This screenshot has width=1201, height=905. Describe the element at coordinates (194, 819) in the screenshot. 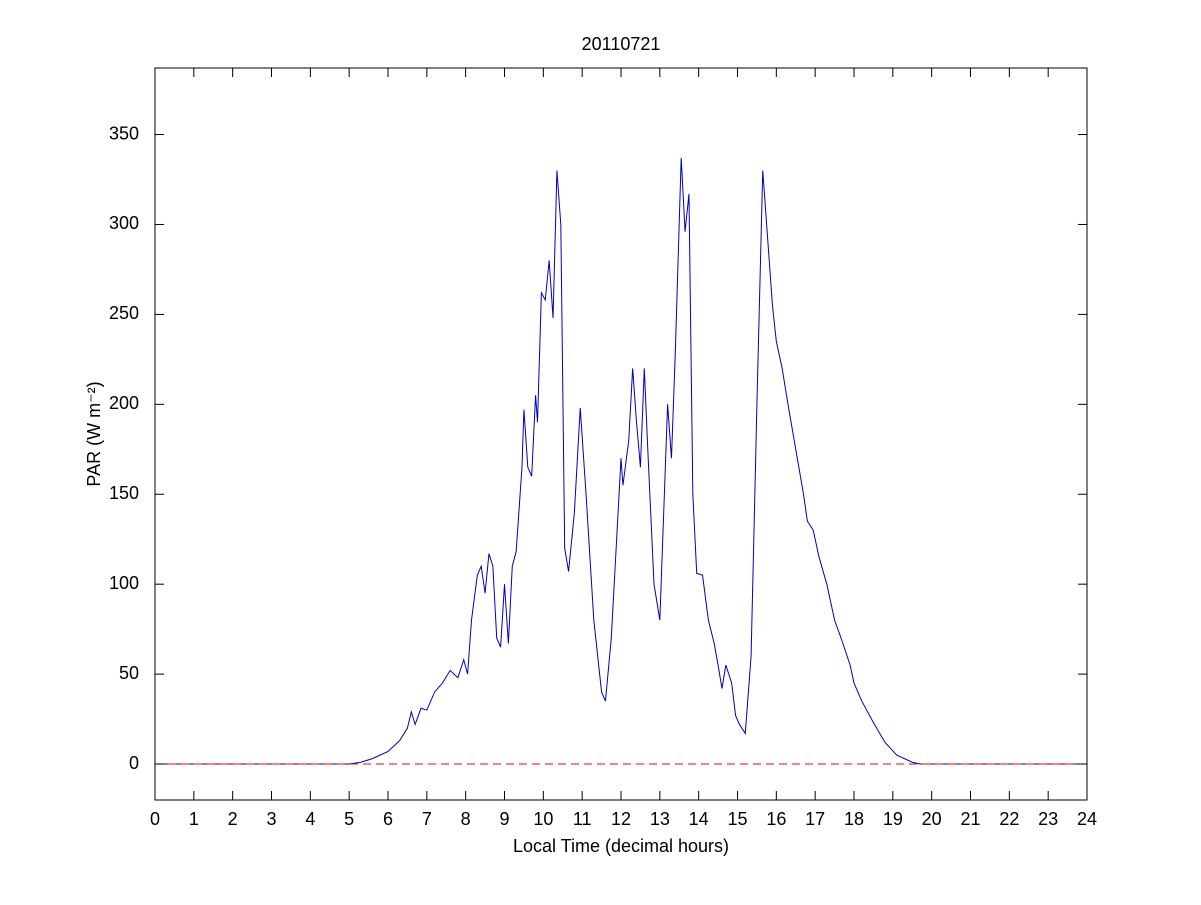

I see `x-tick-label: 1` at that location.